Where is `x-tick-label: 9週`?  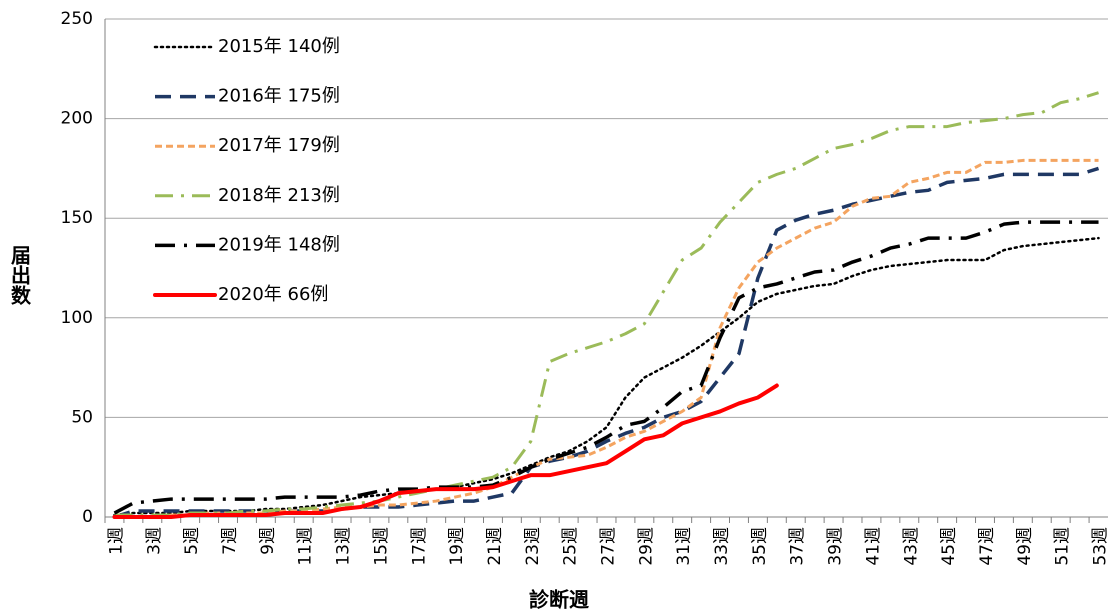 x-tick-label: 9週 is located at coordinates (268, 541).